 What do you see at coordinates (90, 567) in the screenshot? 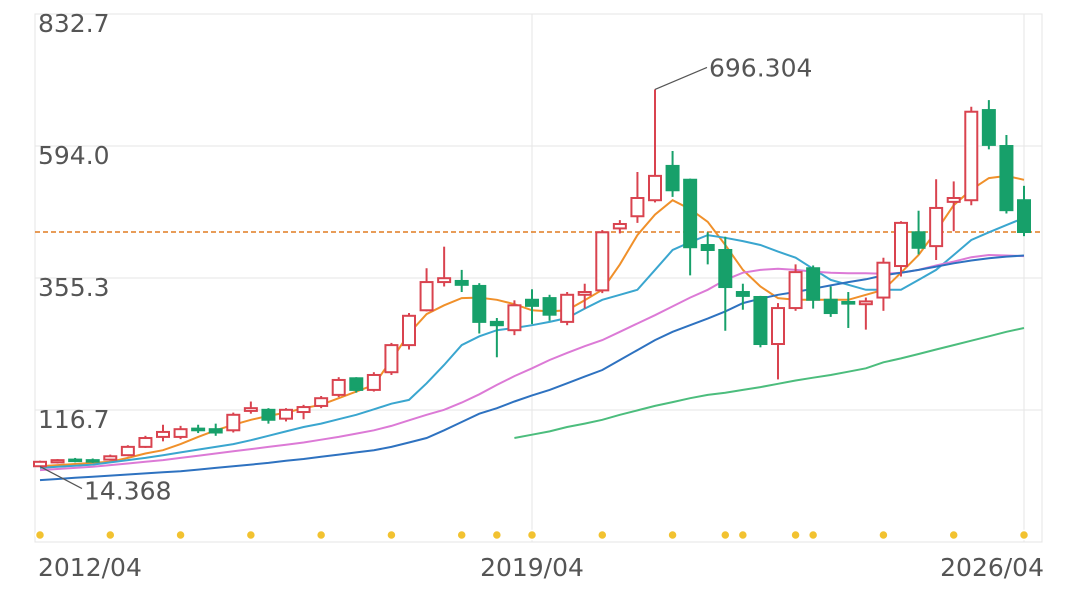
I see `x-tick-label: 2012/04` at bounding box center [90, 567].